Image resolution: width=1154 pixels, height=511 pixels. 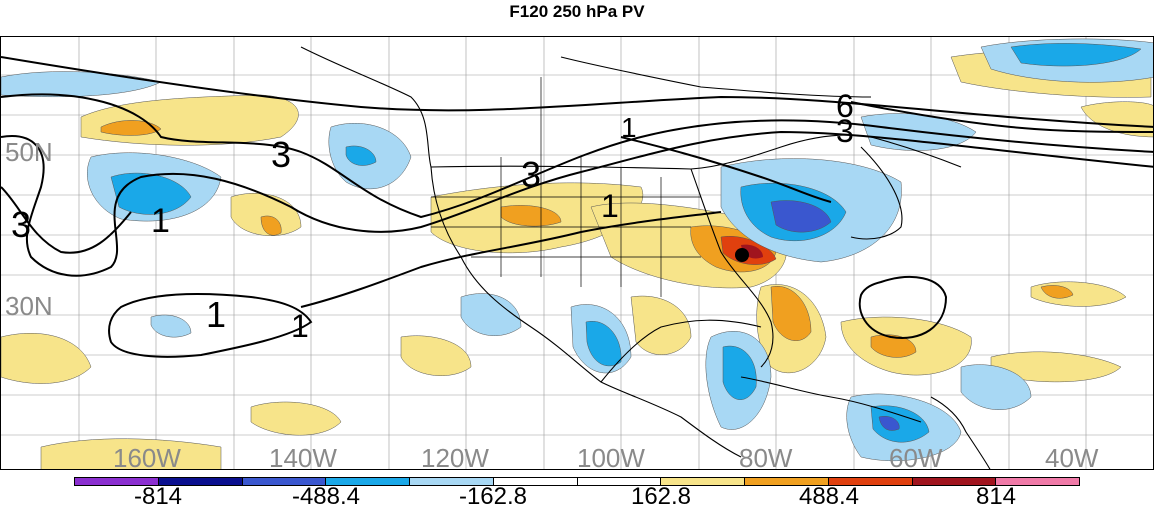 I want to click on lon-label: 120W, so click(x=455, y=456).